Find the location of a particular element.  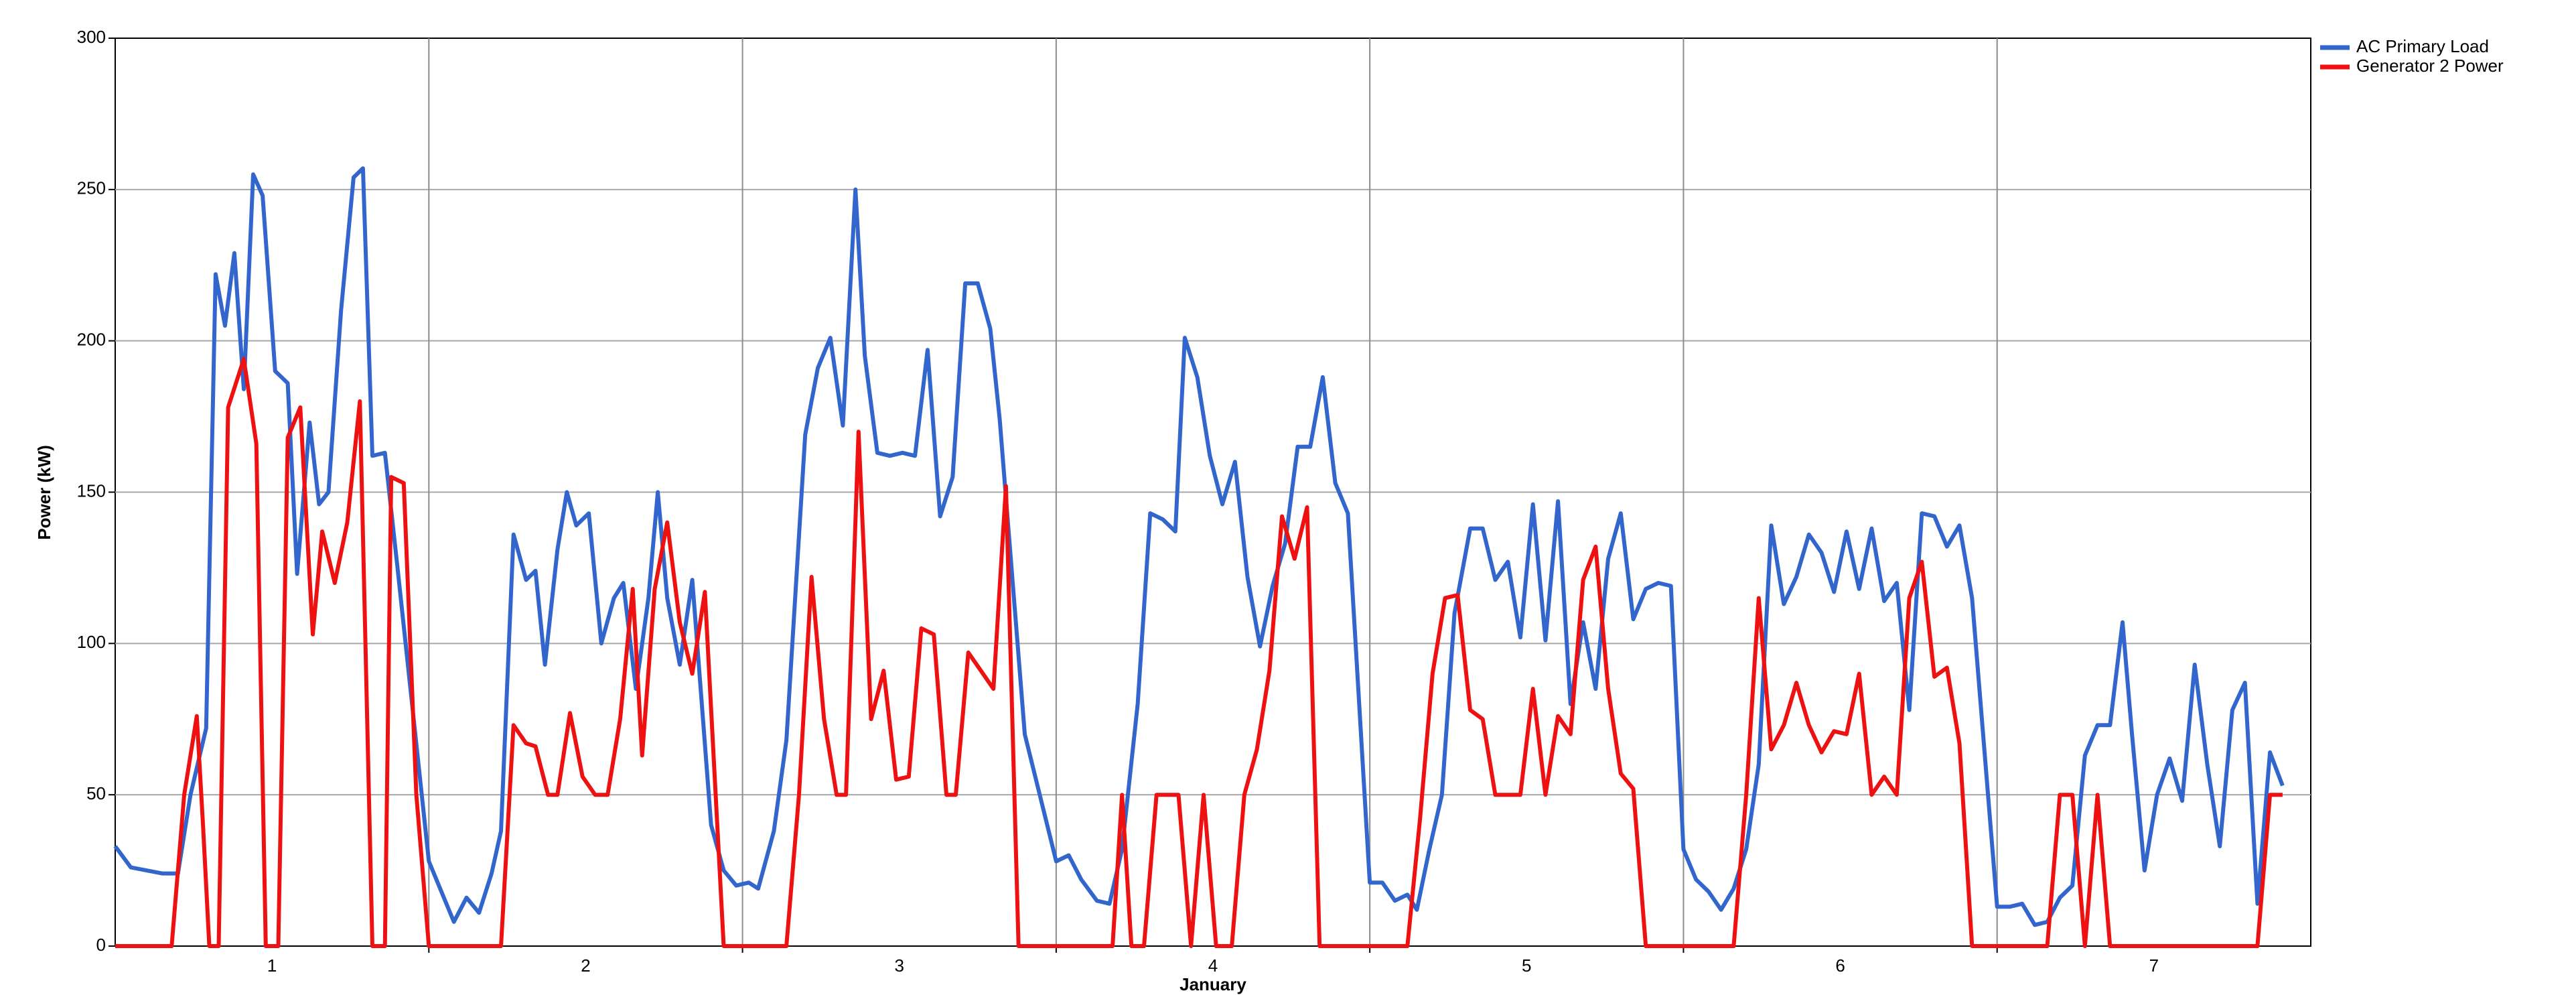

x-tick-label: 3 is located at coordinates (899, 965).